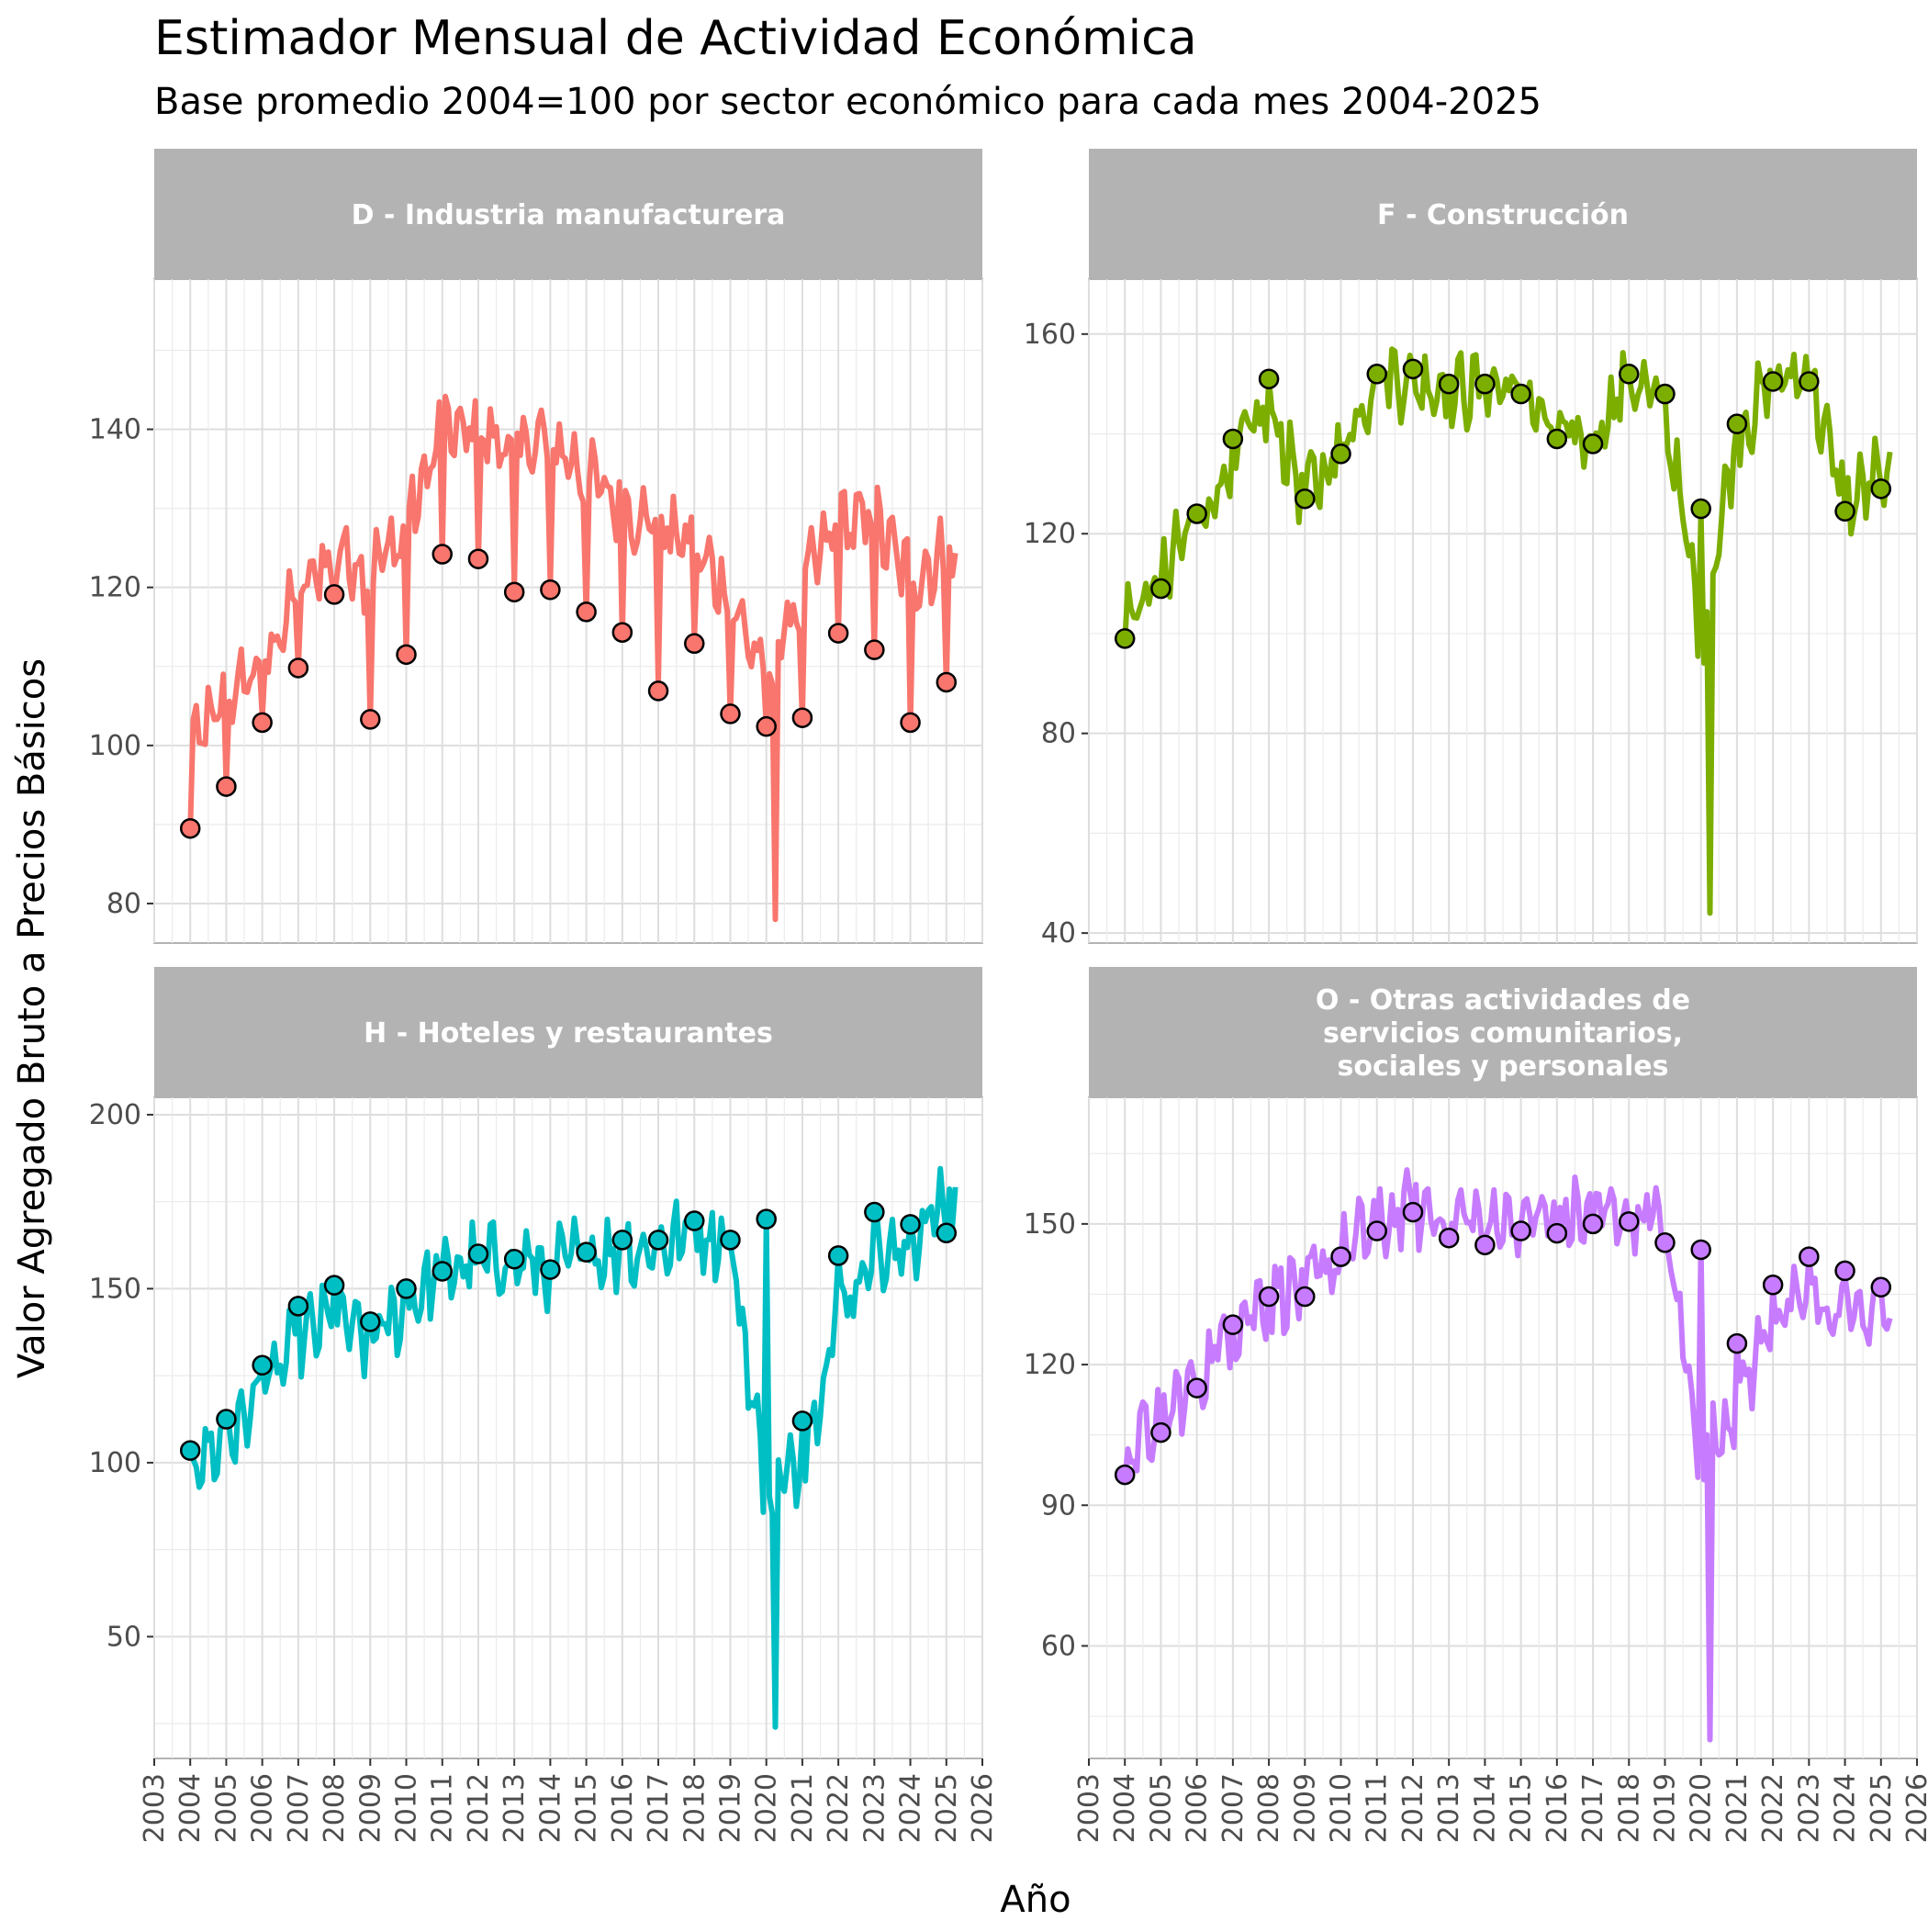 The width and height of the screenshot is (1928, 1932). What do you see at coordinates (155, 1808) in the screenshot?
I see `x-tick-label: 2003` at bounding box center [155, 1808].